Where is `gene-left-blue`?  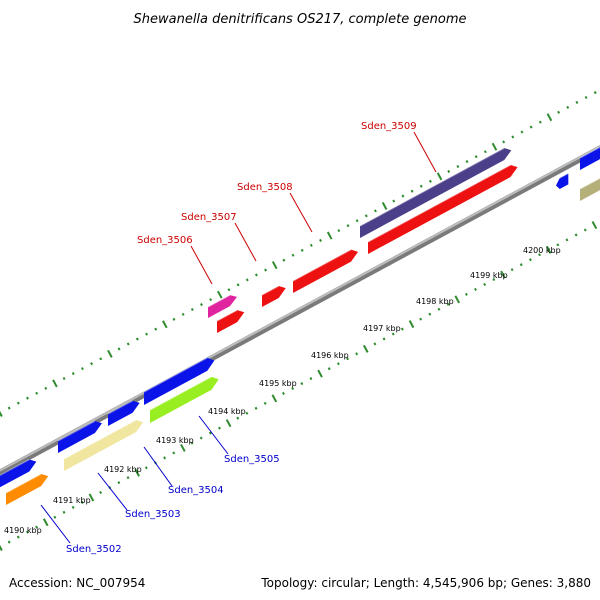 gene-left-blue is located at coordinates (18, 474).